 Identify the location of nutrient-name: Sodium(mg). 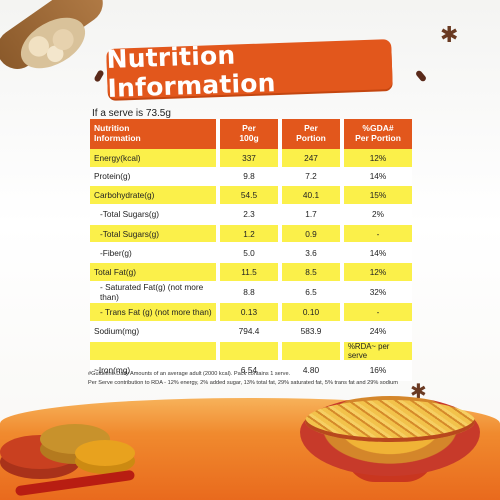
(155, 331).